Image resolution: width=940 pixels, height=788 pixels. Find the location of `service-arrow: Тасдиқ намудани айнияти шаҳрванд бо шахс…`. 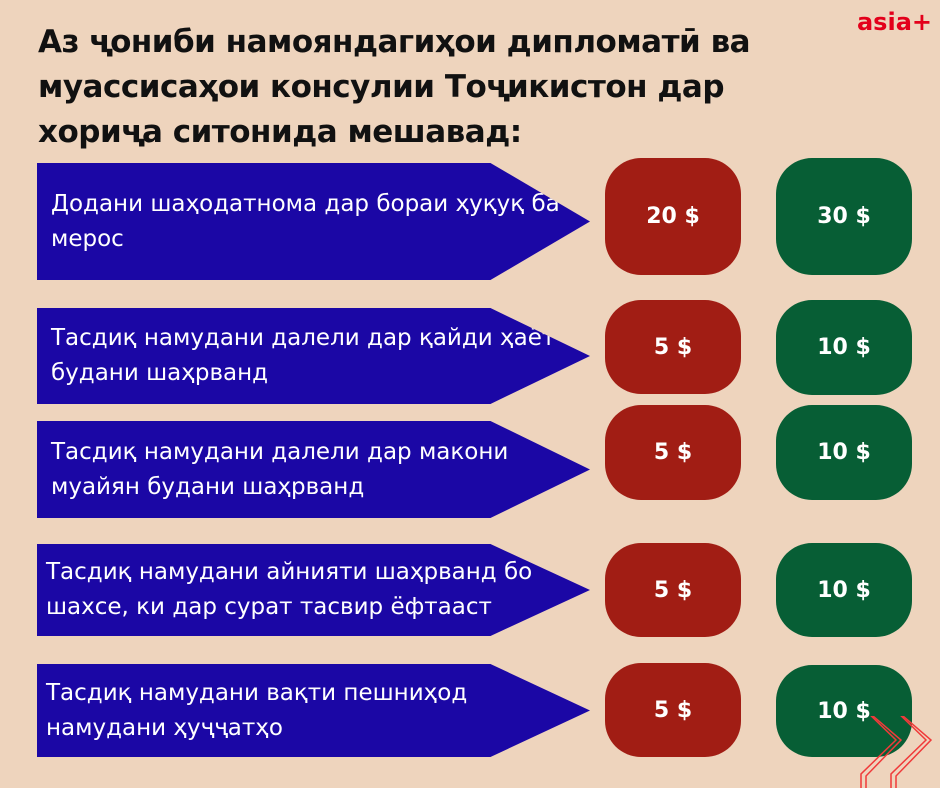

service-arrow: Тасдиқ намудани айнияти шаҳрванд бо шахс… is located at coordinates (313, 590).